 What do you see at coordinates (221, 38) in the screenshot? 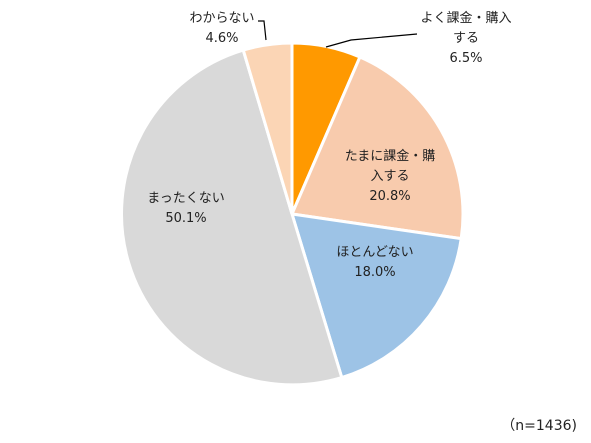
I see `slice-value-label: 4.6%` at bounding box center [221, 38].